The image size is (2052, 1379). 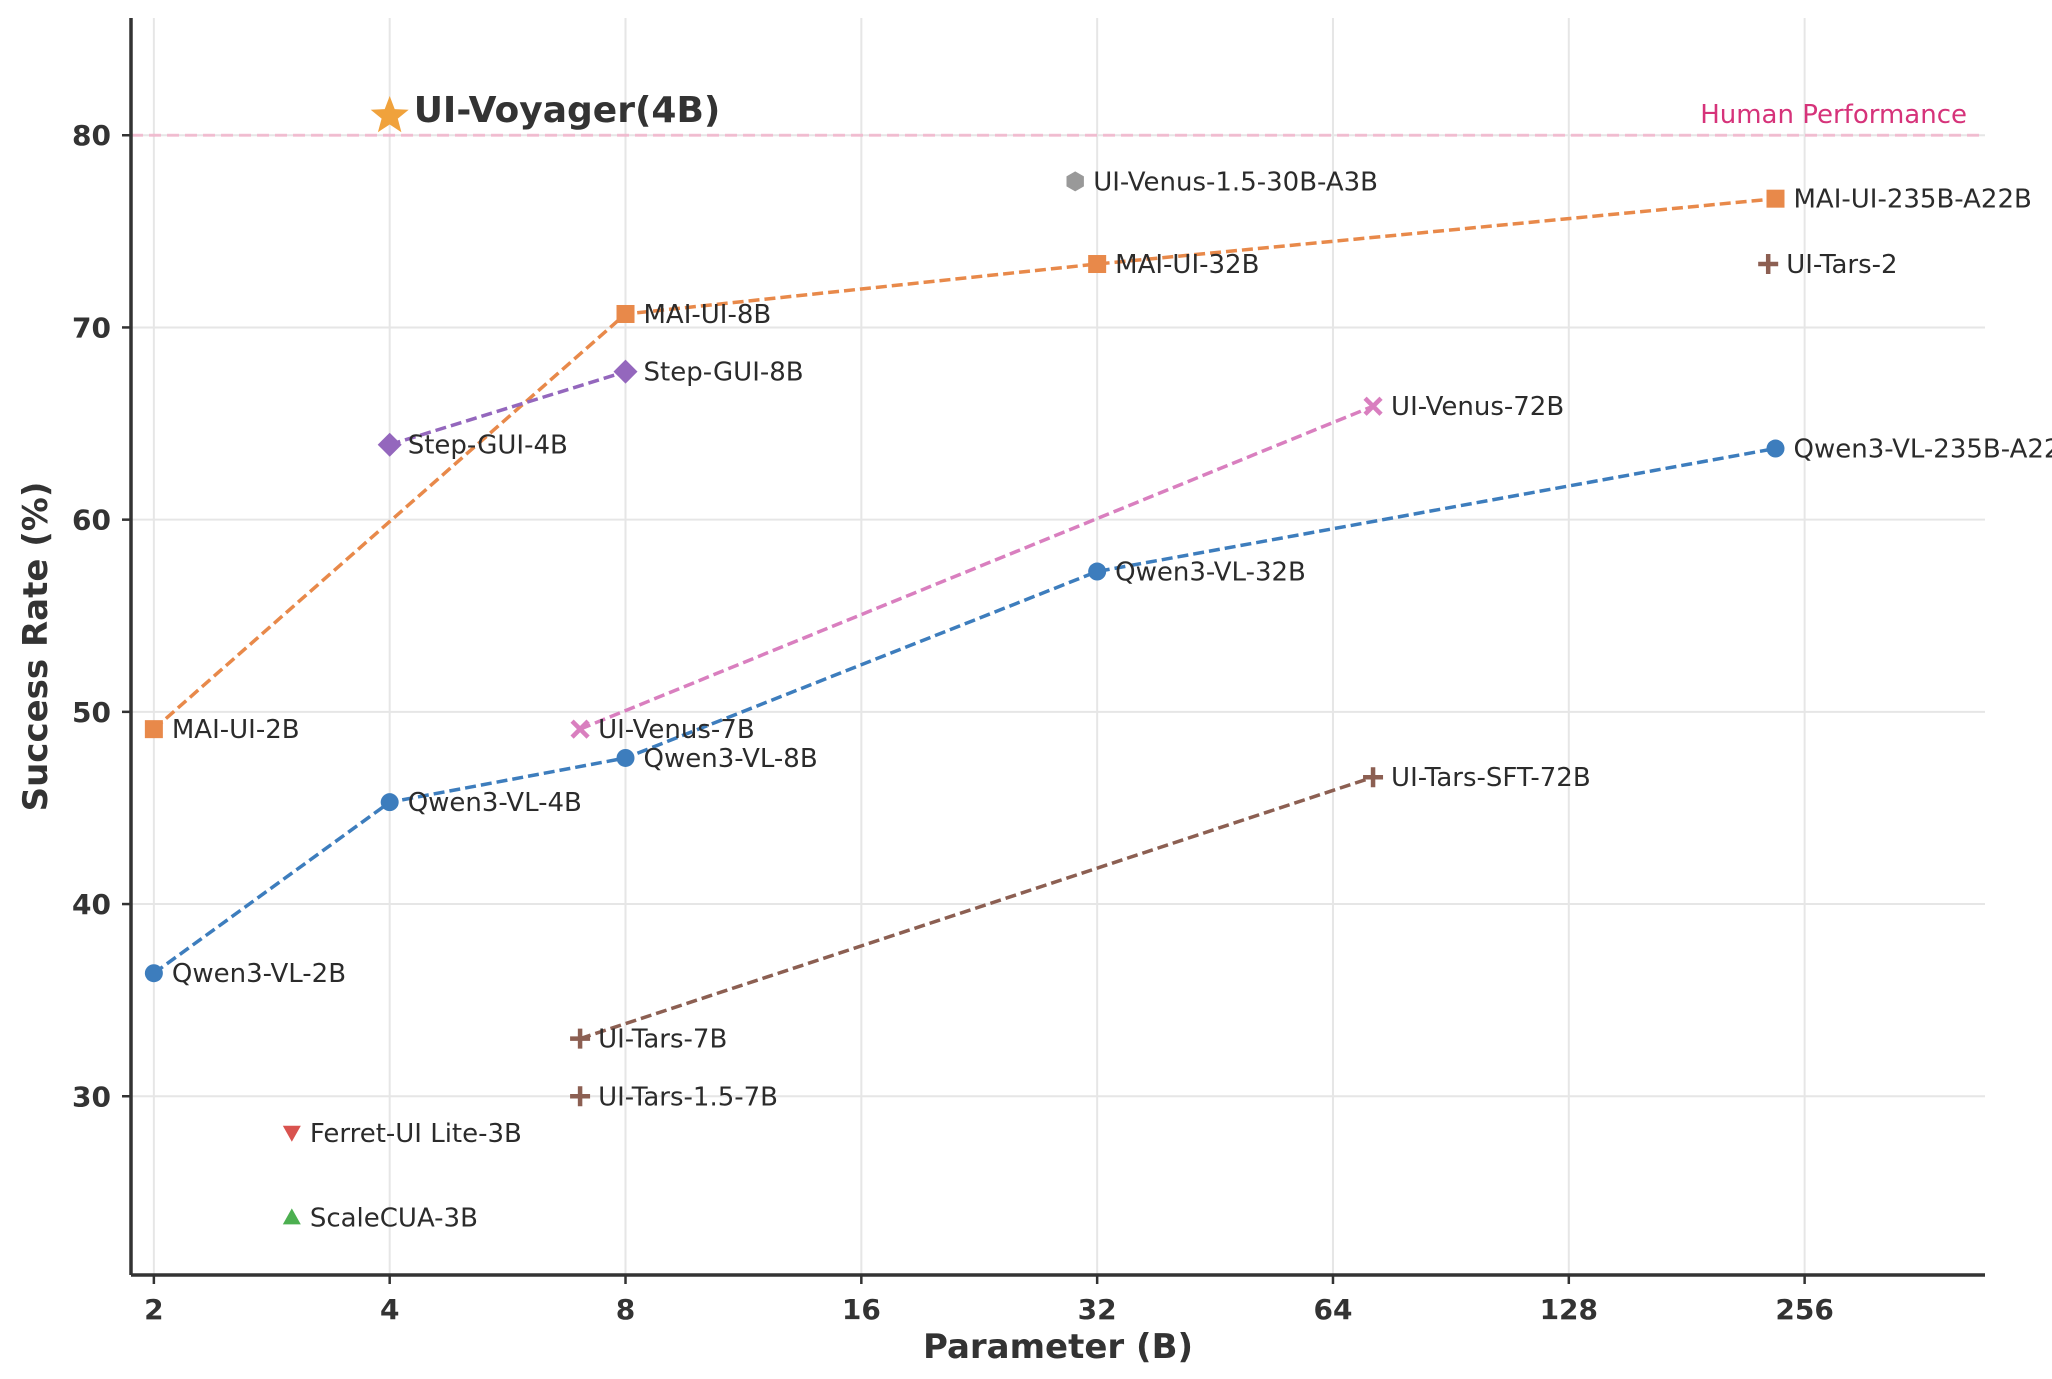 What do you see at coordinates (91, 327) in the screenshot?
I see `y-tick-label: 70` at bounding box center [91, 327].